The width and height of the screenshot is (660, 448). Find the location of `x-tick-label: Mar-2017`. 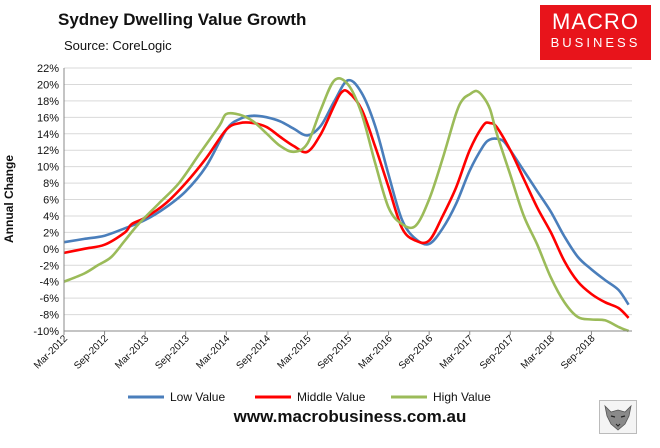

x-tick-label: Mar-2017 is located at coordinates (457, 352).